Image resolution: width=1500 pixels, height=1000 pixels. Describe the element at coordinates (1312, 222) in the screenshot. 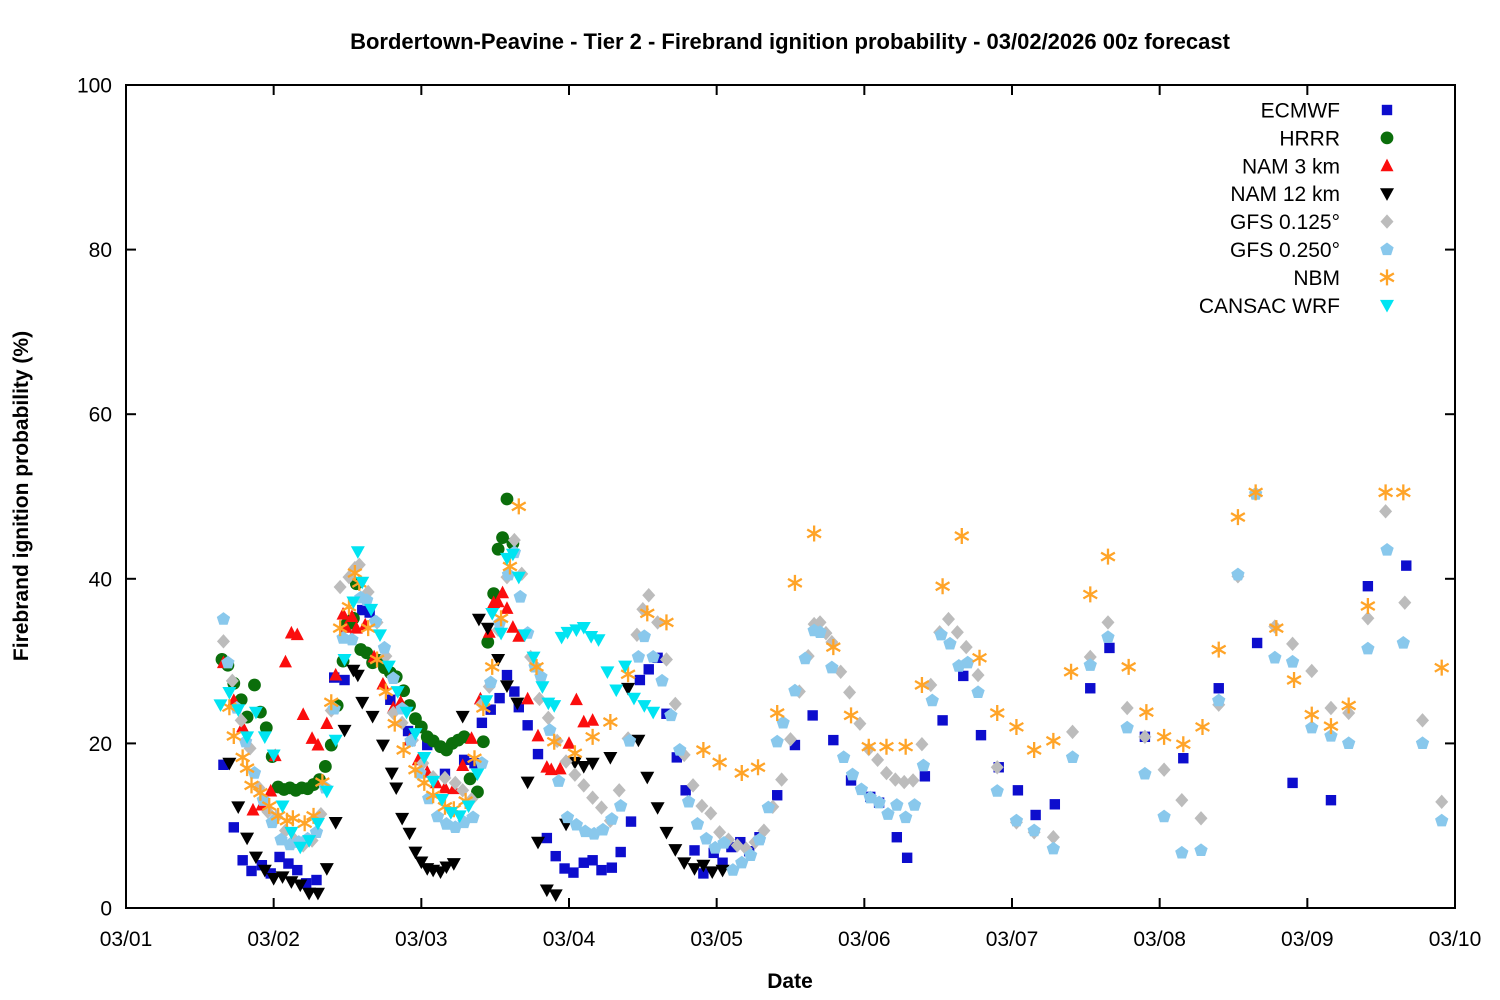

I see `legend-entry-gfs-0-125-: GFS 0.125°` at that location.